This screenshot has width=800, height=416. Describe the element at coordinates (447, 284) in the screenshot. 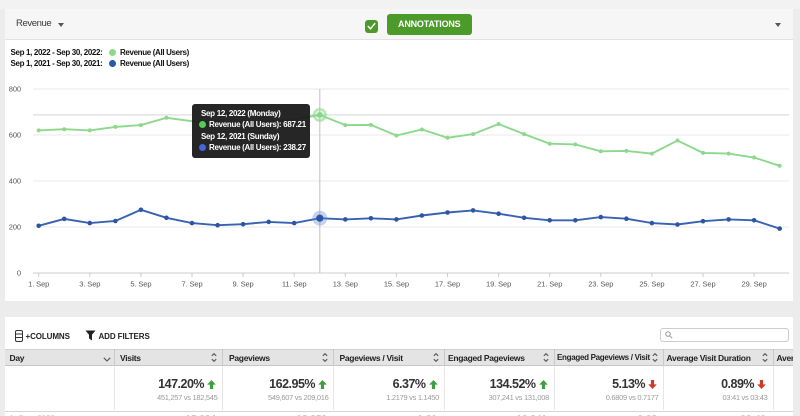

I see `svg-text: 17. Sep` at that location.